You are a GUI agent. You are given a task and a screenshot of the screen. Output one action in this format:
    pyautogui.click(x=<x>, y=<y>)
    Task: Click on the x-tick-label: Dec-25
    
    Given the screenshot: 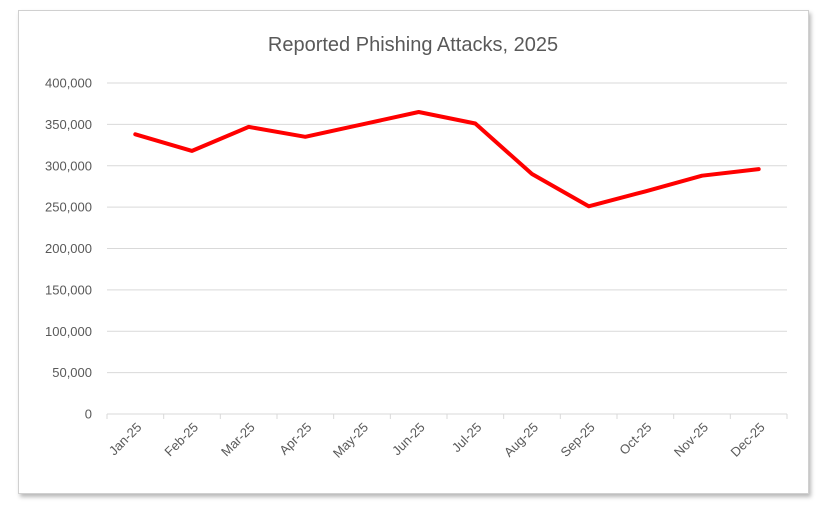 What is the action you would take?
    pyautogui.click(x=748, y=440)
    